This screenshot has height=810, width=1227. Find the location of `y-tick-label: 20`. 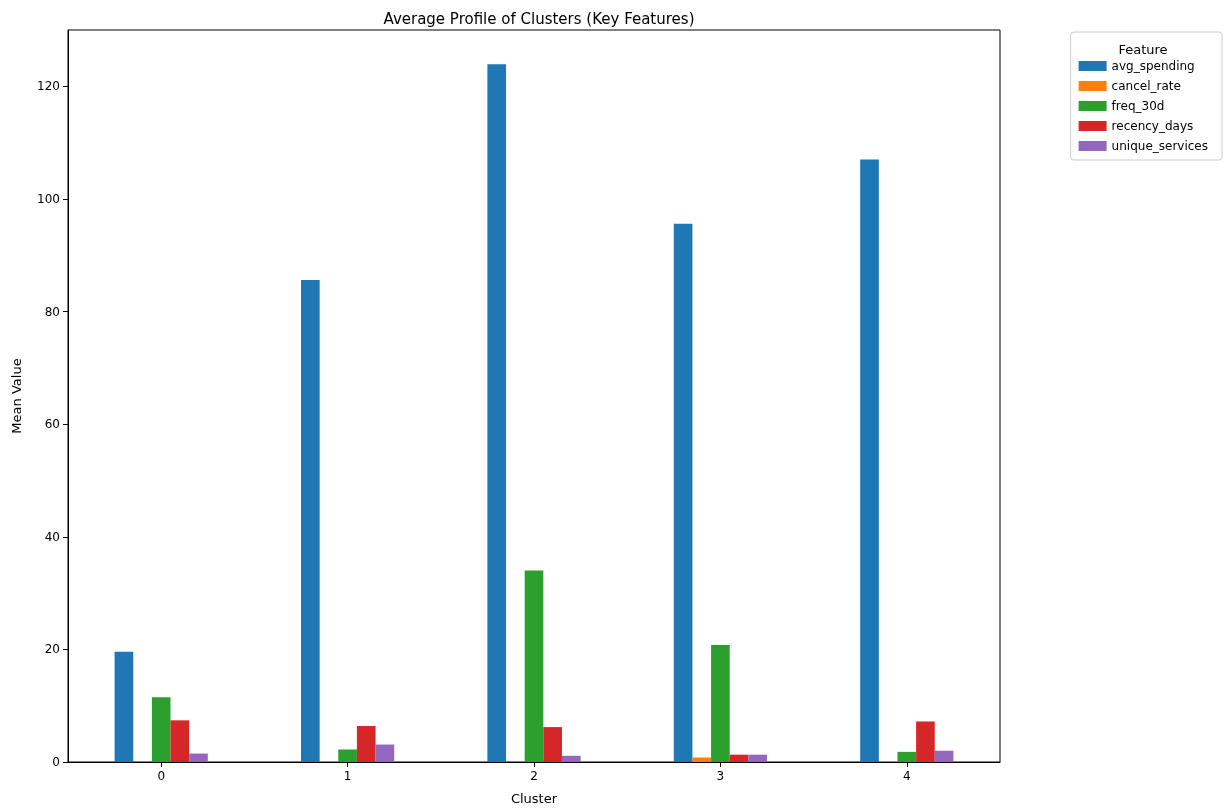

y-tick-label: 20 is located at coordinates (52, 649).